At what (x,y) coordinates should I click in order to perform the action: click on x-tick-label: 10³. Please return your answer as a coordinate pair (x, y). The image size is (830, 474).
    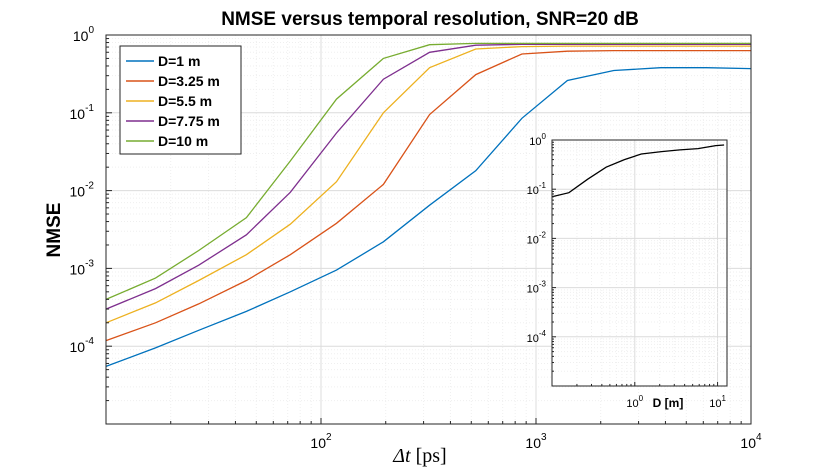
    Looking at the image, I should click on (536, 441).